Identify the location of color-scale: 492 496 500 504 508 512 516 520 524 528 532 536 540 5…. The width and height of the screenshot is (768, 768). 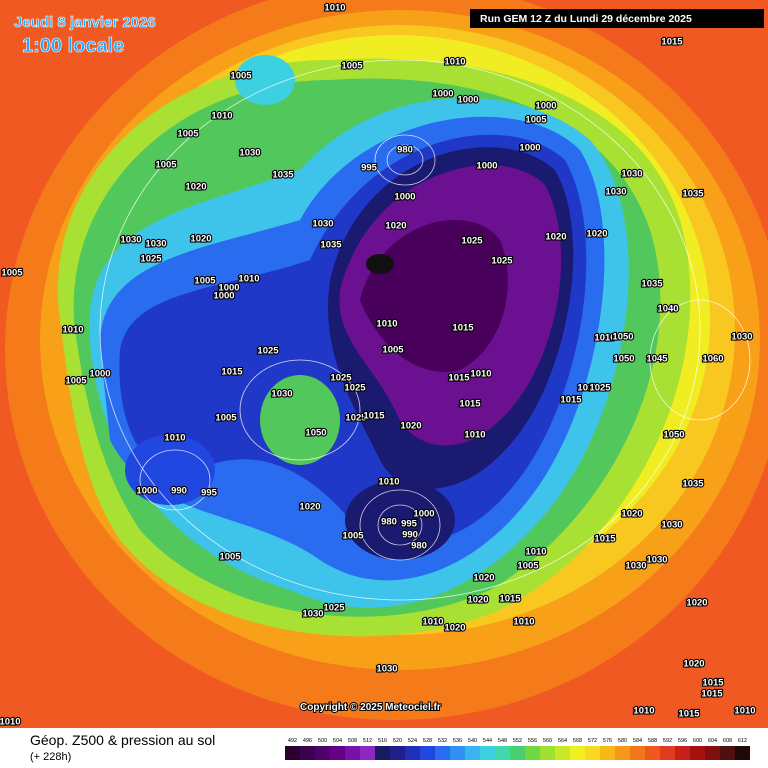
(517, 749).